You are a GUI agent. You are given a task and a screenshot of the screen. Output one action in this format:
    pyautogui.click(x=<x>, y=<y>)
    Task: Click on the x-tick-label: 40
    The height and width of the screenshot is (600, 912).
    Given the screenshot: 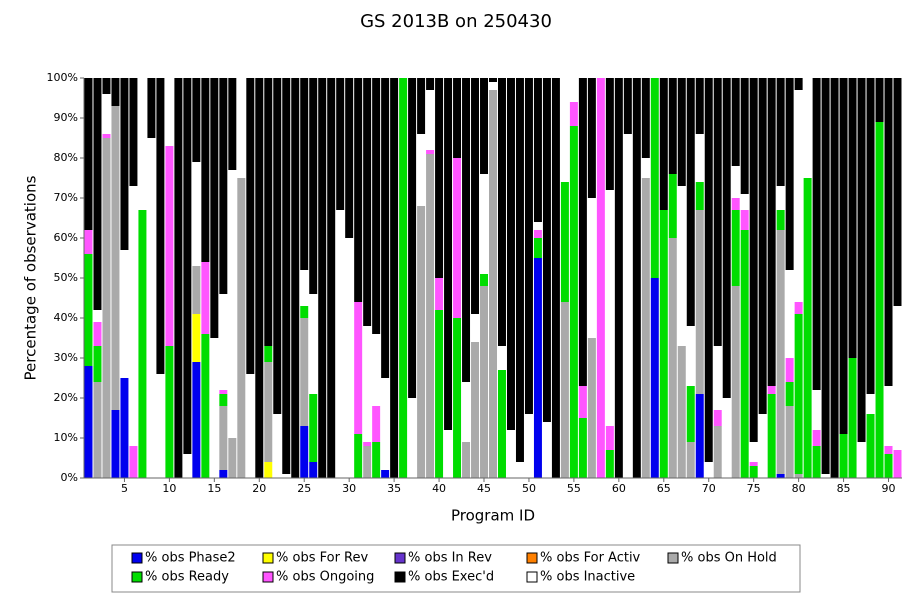 What is the action you would take?
    pyautogui.click(x=439, y=488)
    